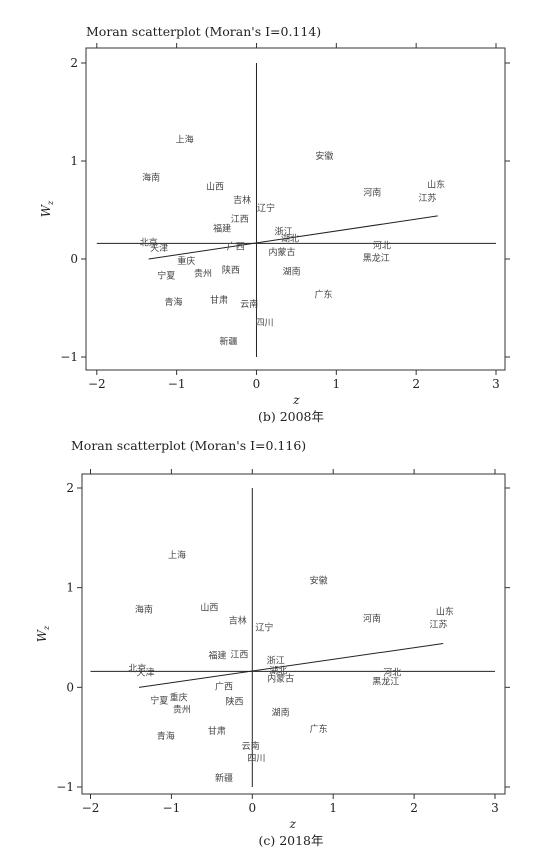 Image resolution: width=554 pixels, height=865 pixels. What do you see at coordinates (284, 232) in the screenshot?
I see `p1-province-point: 浙江` at bounding box center [284, 232].